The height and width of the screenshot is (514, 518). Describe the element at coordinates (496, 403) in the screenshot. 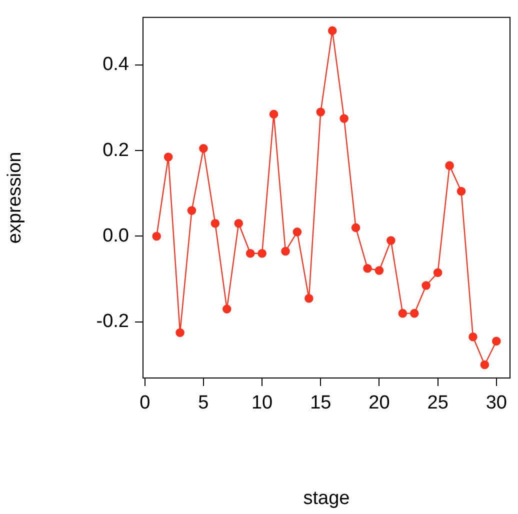

I see `x-tick-label: 30` at that location.